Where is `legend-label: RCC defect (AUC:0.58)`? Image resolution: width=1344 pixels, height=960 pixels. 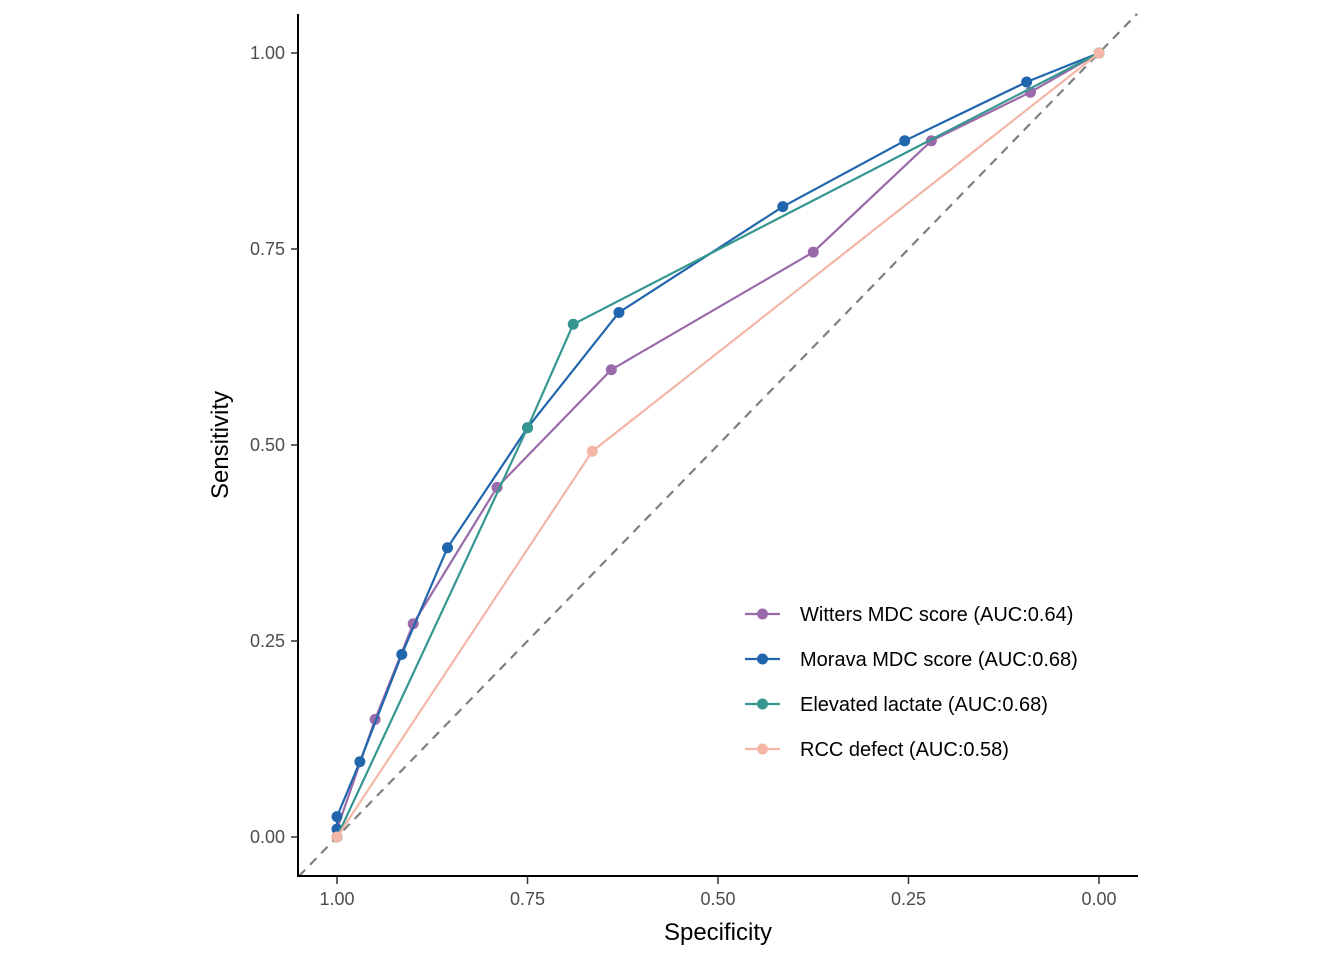 legend-label: RCC defect (AUC:0.58) is located at coordinates (904, 750).